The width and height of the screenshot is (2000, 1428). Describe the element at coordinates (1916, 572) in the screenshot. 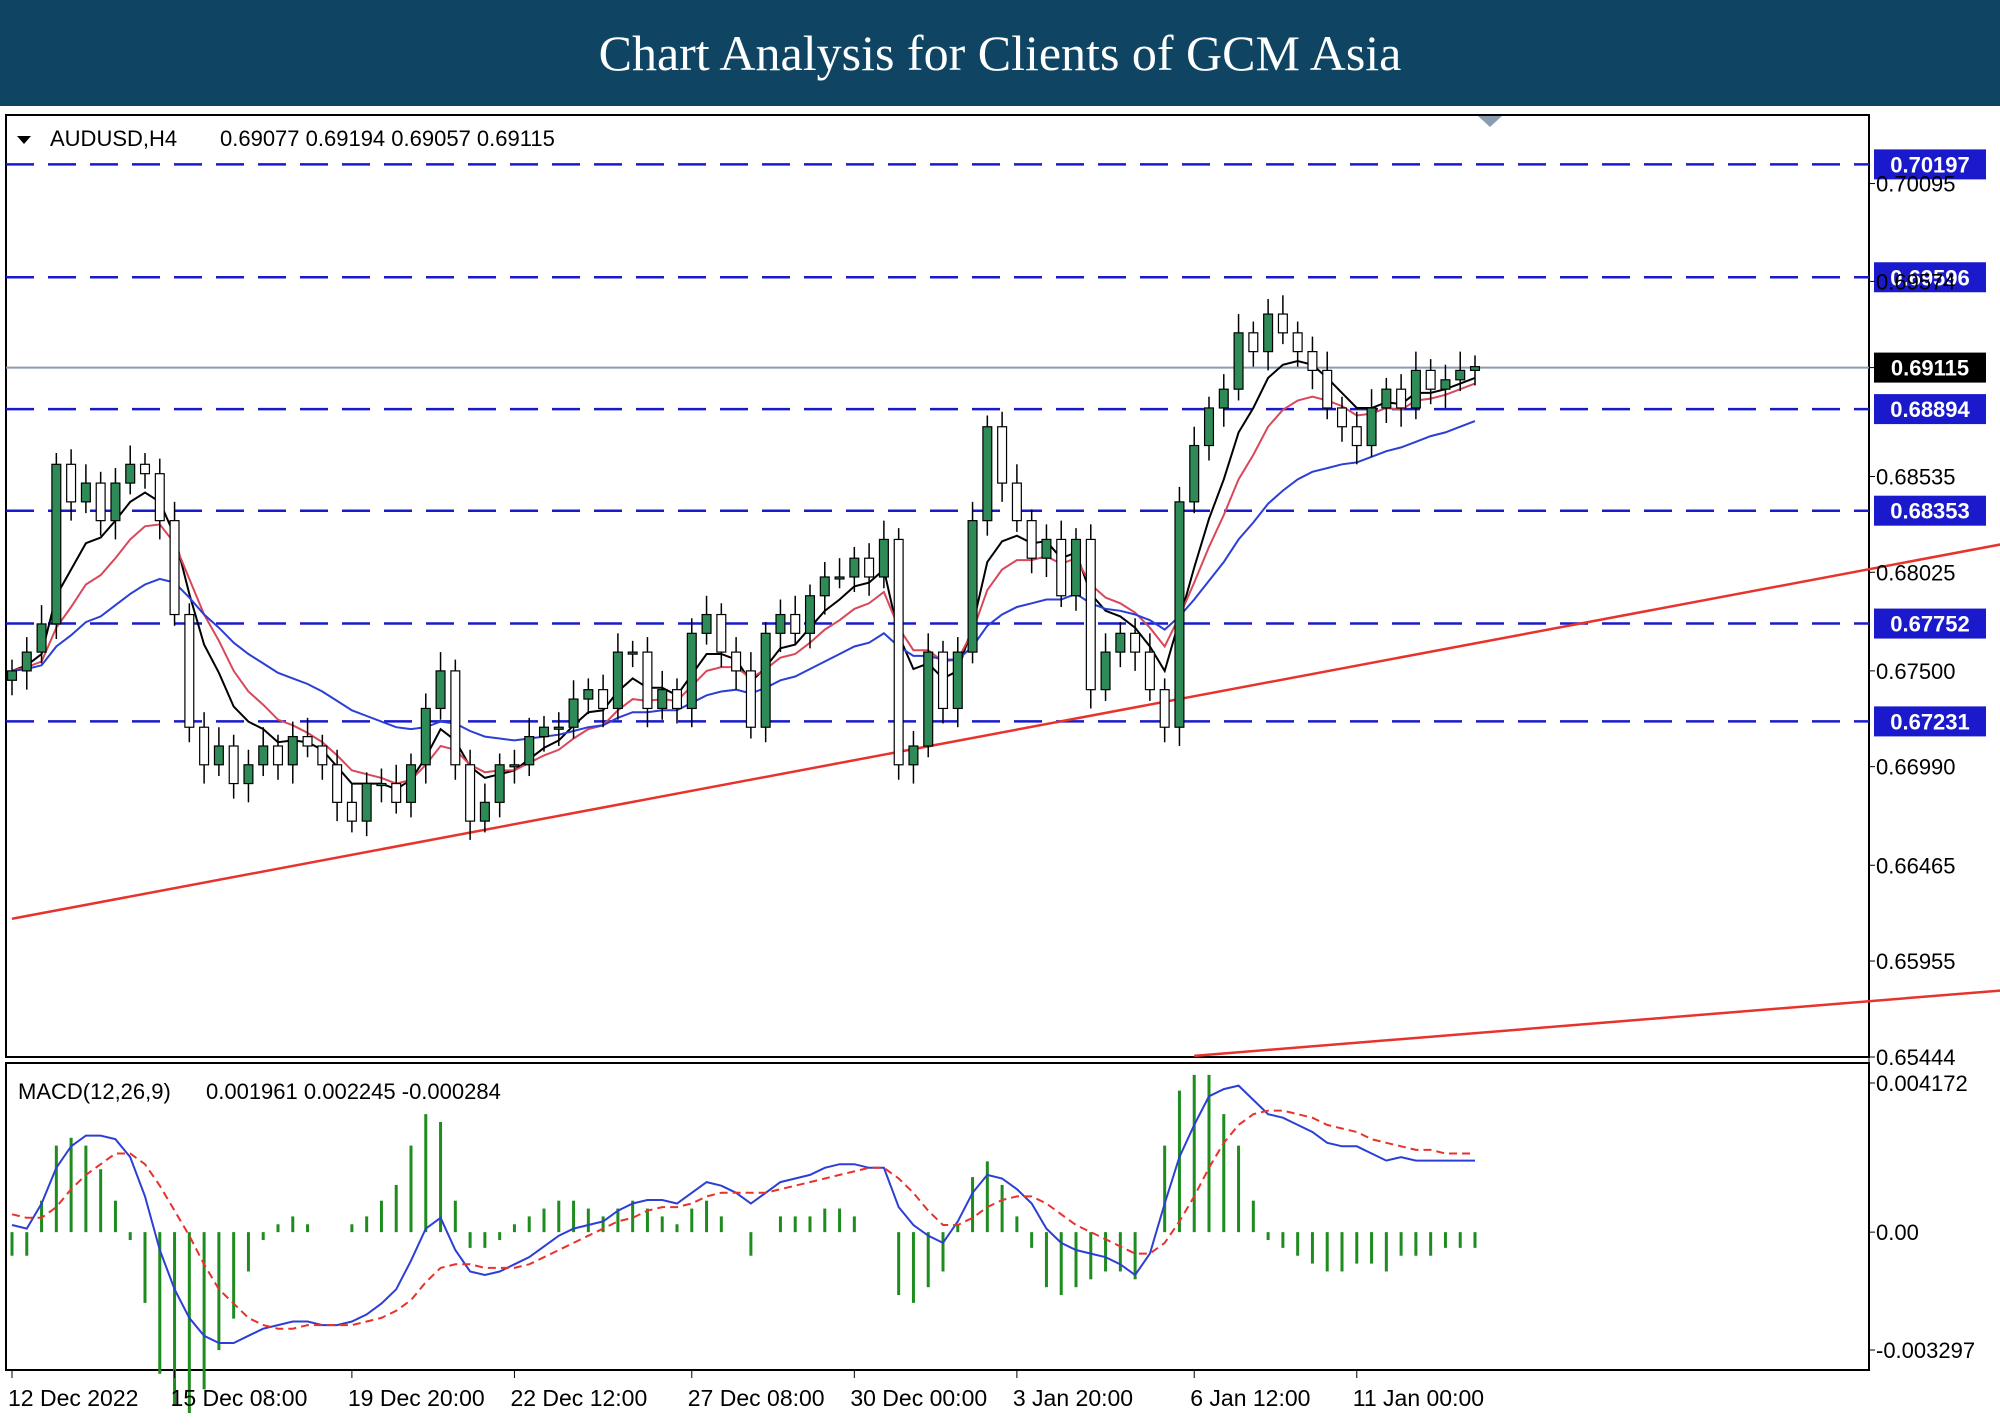

I see `y-tick-label: 0.68025` at that location.